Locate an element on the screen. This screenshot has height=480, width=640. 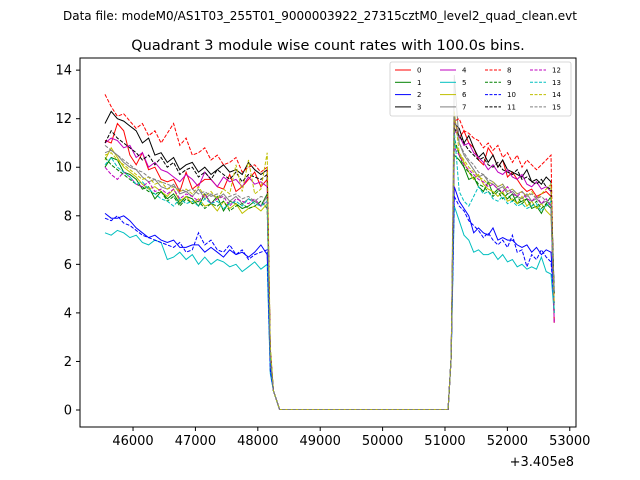
legend-label-12: 12 is located at coordinates (556, 71).